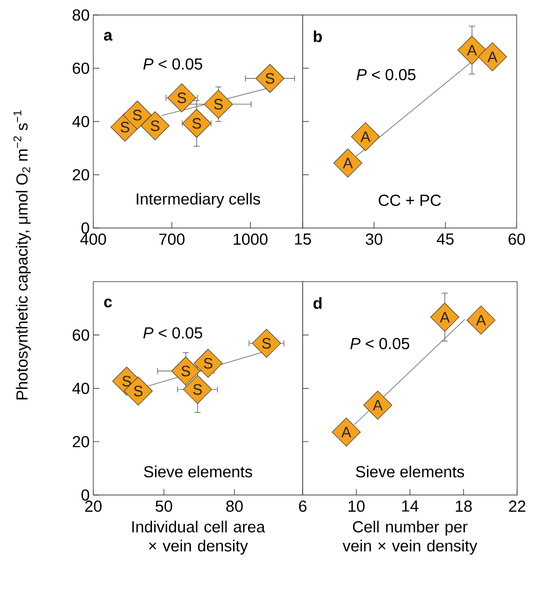  Describe the element at coordinates (81, 15) in the screenshot. I see `y-tick-label: 80` at that location.